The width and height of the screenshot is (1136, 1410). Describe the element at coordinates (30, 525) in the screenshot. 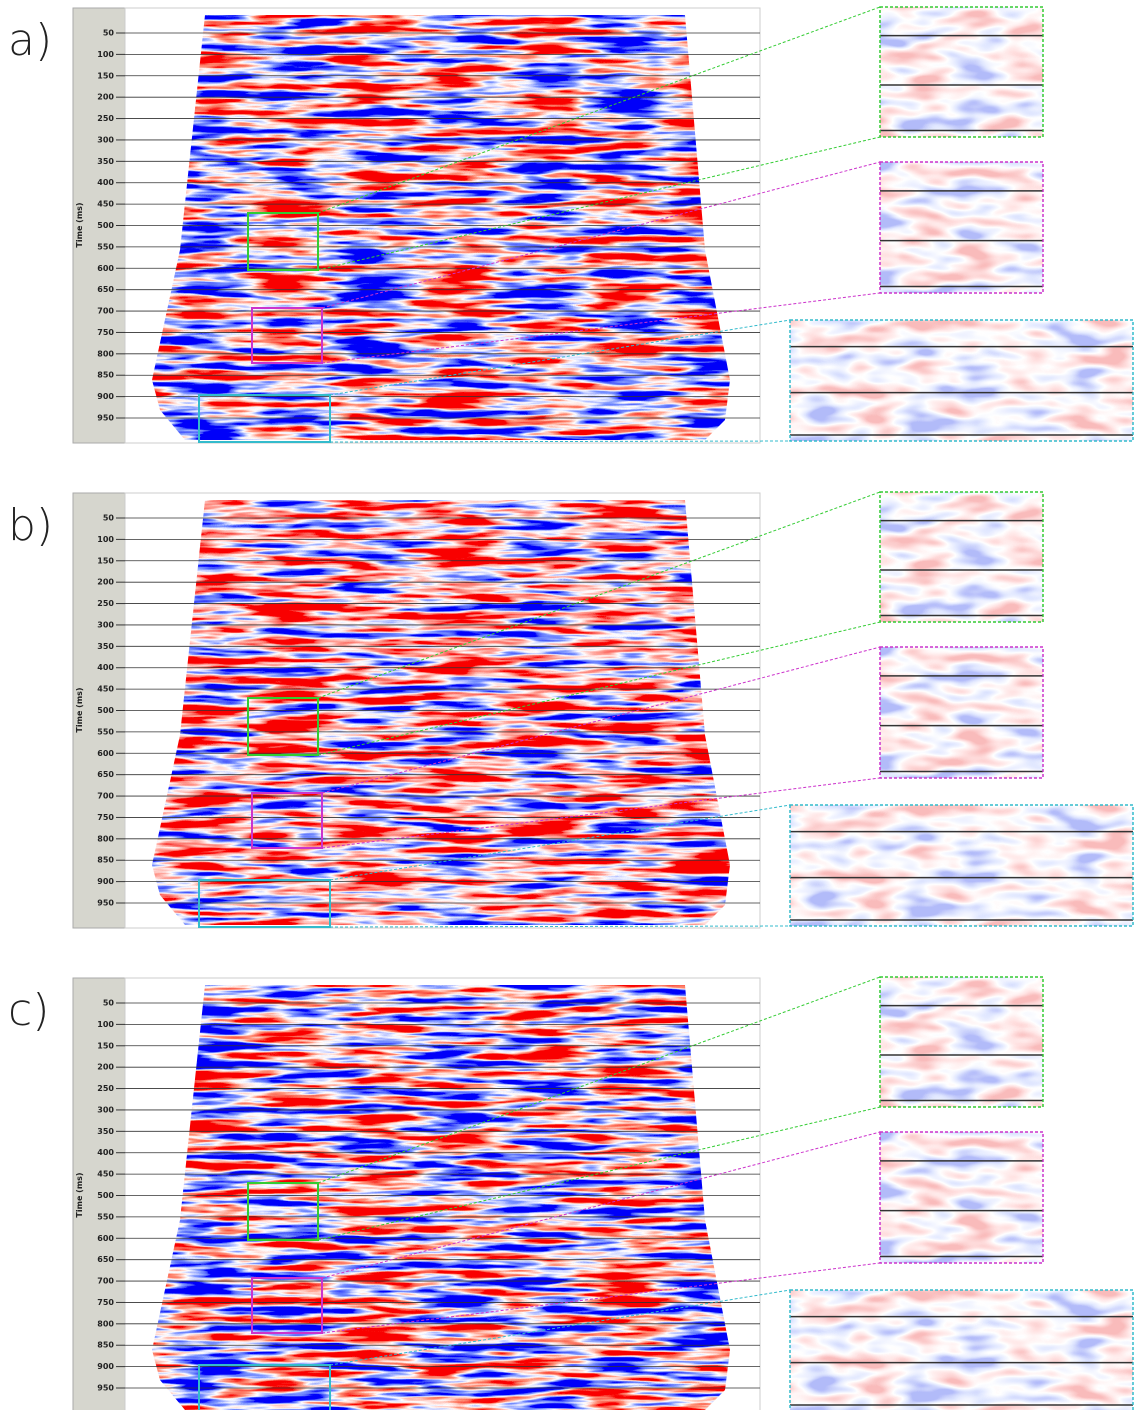

I see `panel-label: b)` at that location.